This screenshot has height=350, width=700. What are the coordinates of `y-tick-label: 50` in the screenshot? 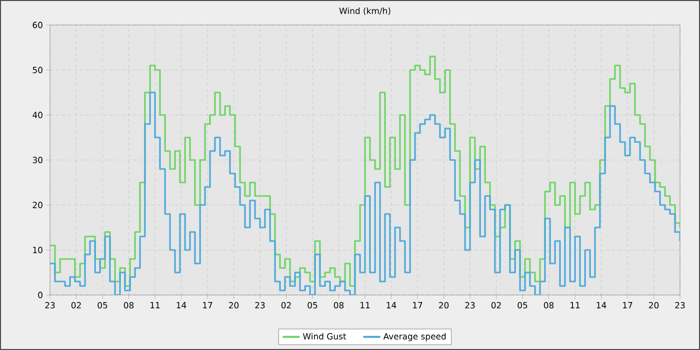 It's located at (37, 70).